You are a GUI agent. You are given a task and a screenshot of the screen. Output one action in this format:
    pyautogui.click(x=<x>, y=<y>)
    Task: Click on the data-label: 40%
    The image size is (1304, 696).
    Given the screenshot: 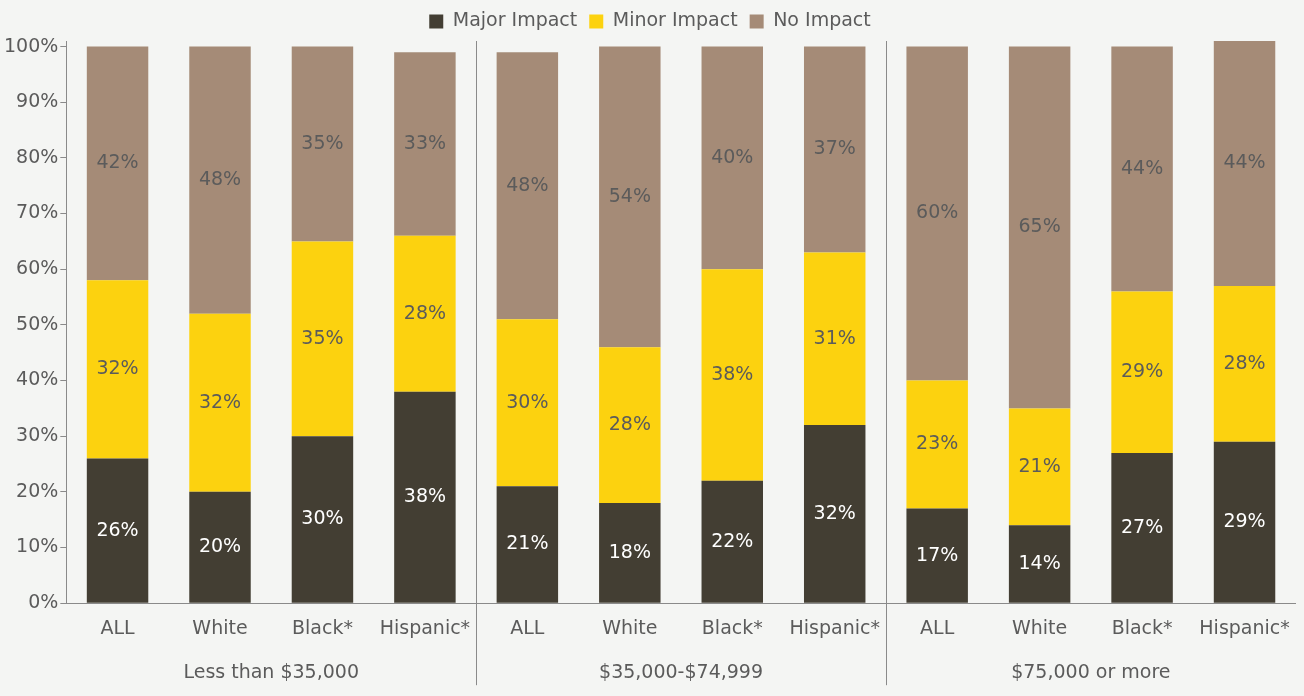 What is the action you would take?
    pyautogui.click(x=732, y=155)
    